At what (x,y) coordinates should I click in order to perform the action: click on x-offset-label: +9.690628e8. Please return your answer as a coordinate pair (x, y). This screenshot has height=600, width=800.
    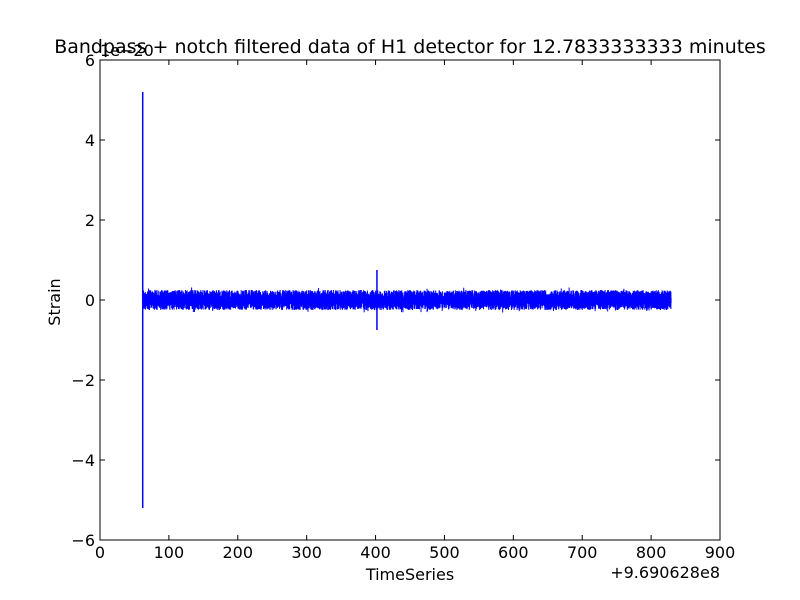
    Looking at the image, I should click on (665, 572).